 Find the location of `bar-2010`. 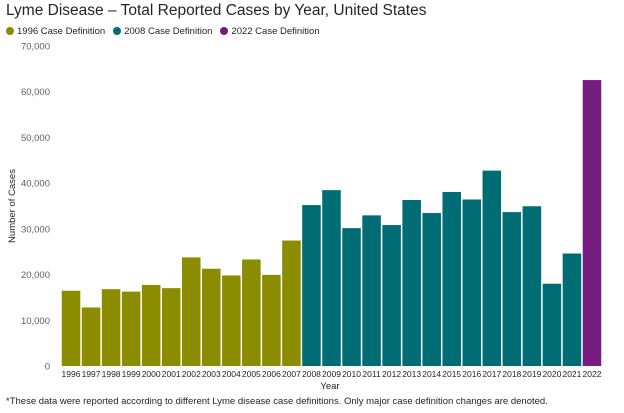

bar-2010 is located at coordinates (351, 297).